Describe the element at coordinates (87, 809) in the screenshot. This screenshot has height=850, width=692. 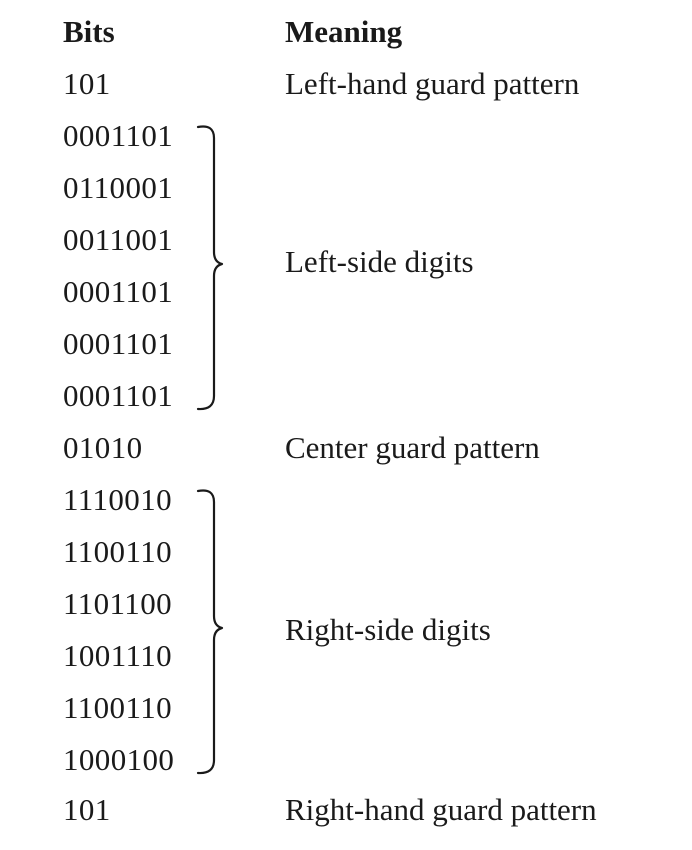
I see `row-bits-right-guard: 101` at that location.